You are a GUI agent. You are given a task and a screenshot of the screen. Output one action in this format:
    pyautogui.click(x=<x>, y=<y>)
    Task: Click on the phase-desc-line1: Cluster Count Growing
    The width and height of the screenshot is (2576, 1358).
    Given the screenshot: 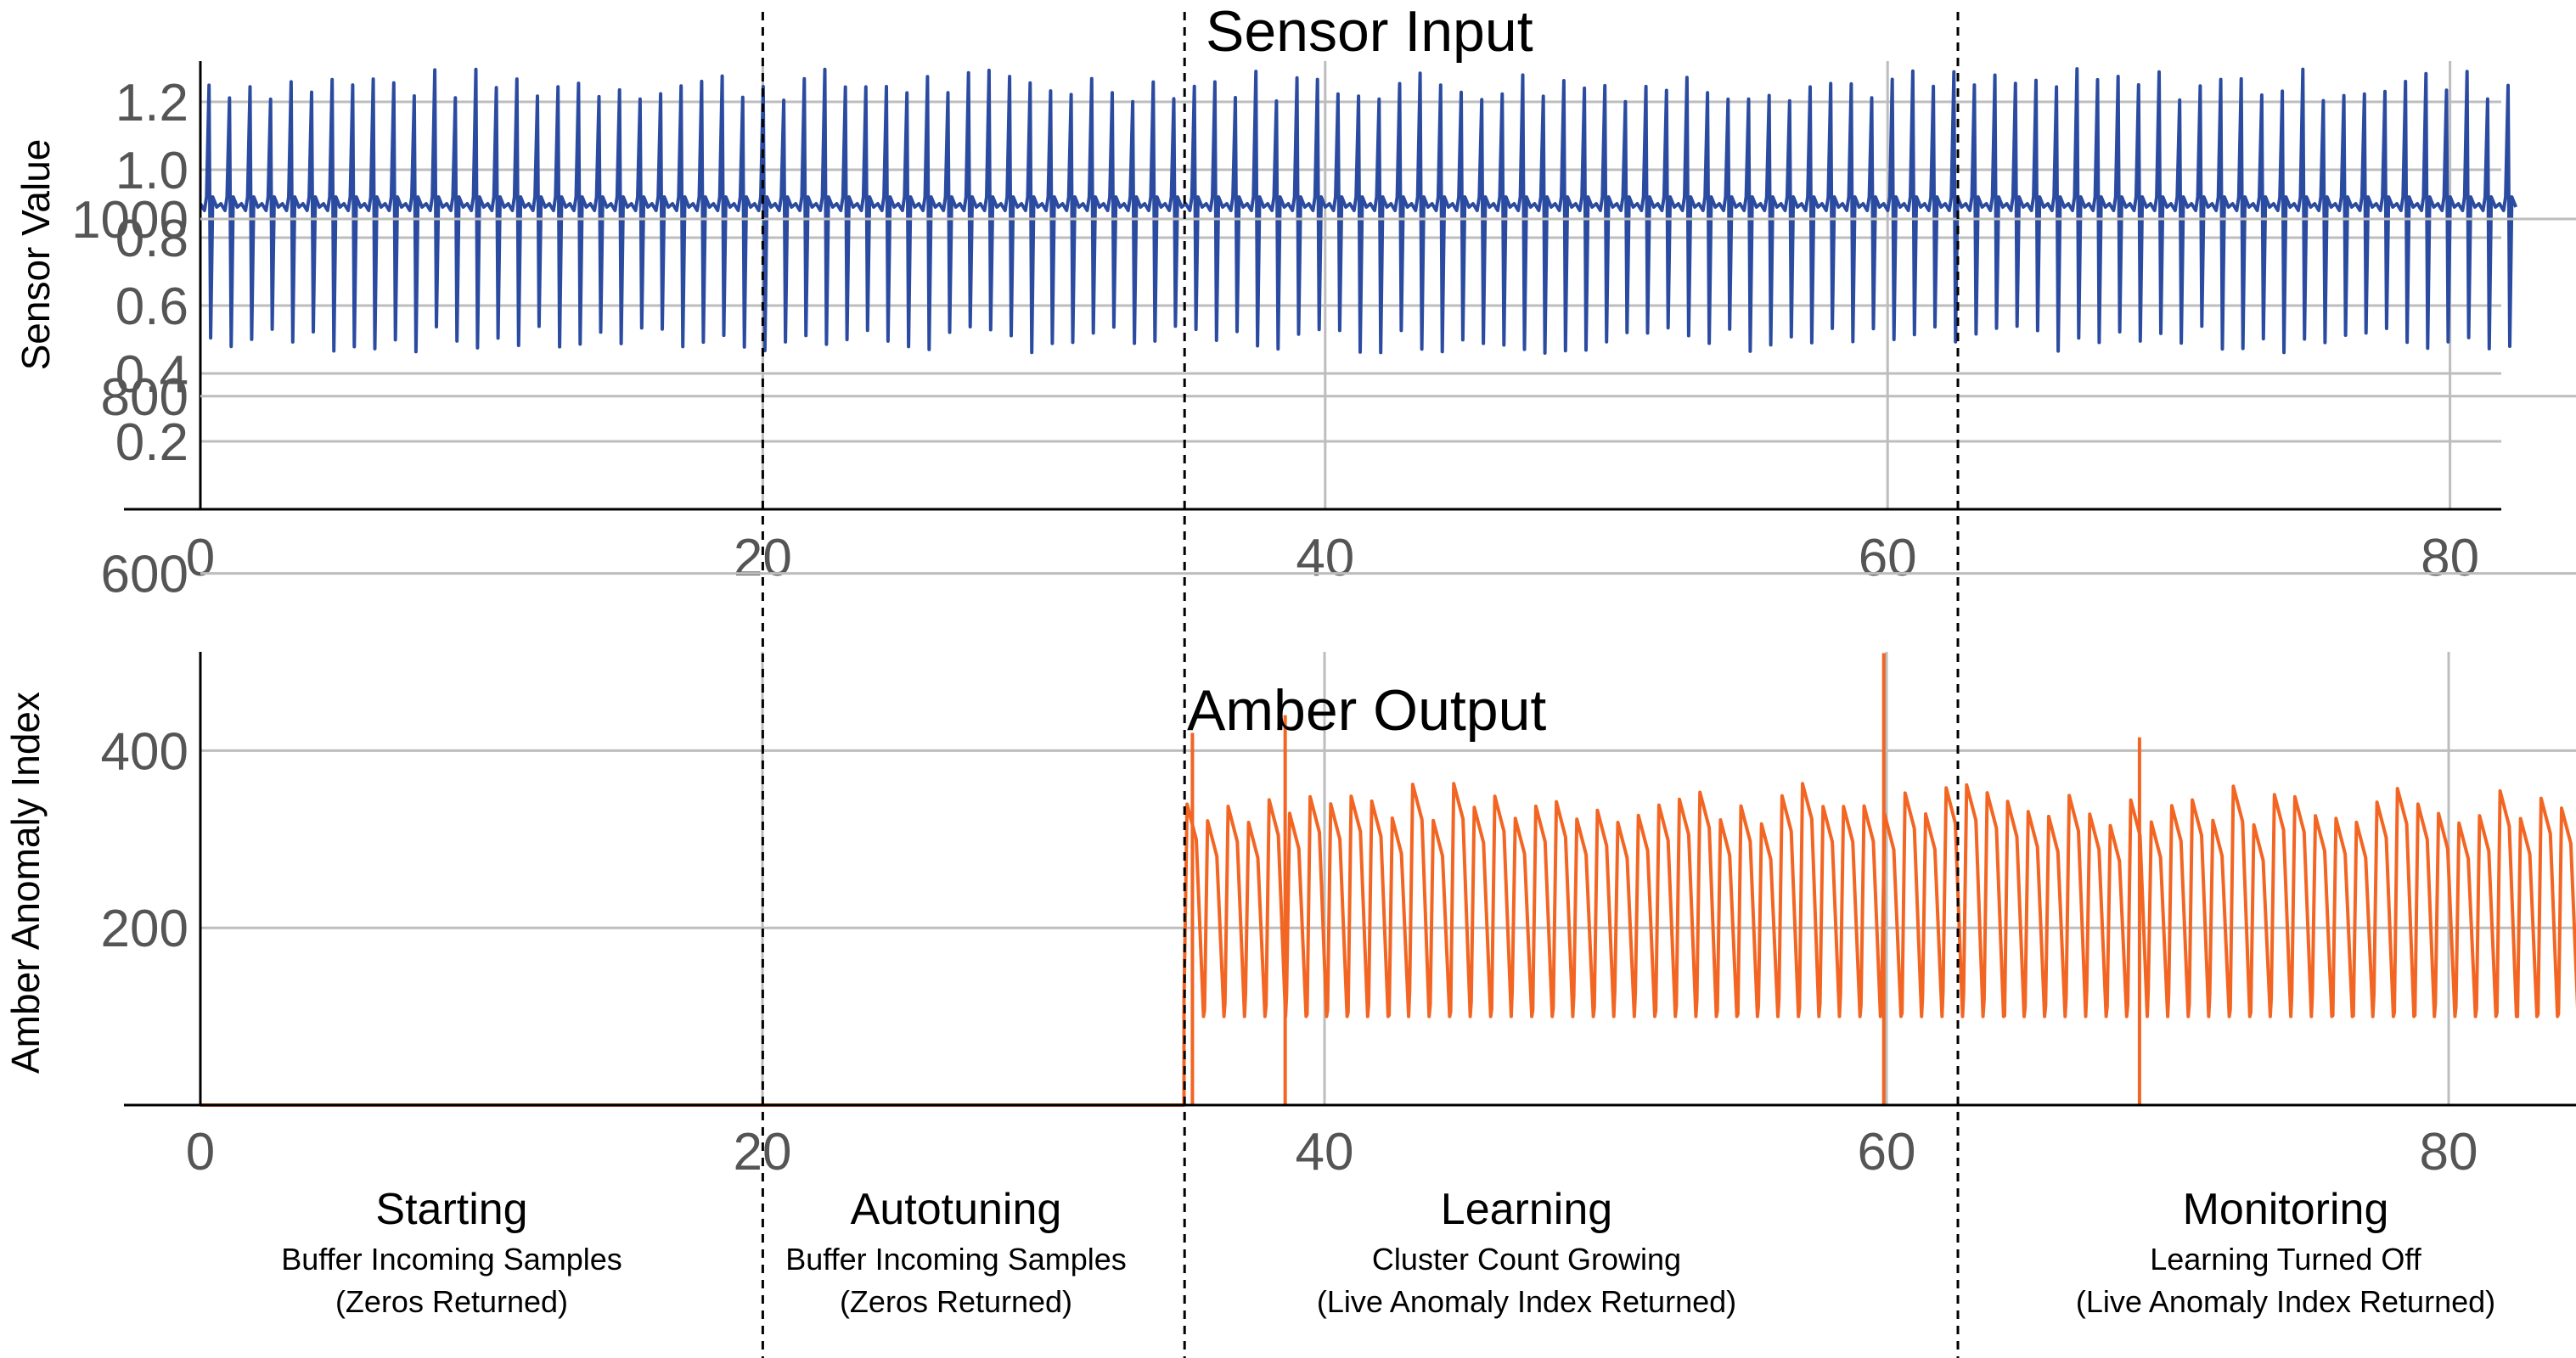 What is the action you would take?
    pyautogui.click(x=1526, y=1259)
    